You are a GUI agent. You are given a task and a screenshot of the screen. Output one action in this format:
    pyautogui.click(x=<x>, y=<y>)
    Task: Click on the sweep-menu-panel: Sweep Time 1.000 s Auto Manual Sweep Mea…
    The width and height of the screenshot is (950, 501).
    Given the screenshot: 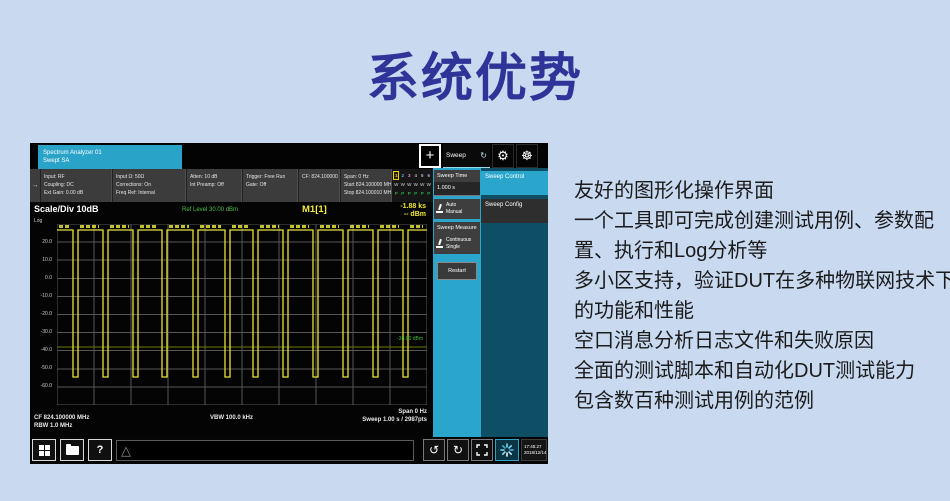 What is the action you would take?
    pyautogui.click(x=457, y=302)
    